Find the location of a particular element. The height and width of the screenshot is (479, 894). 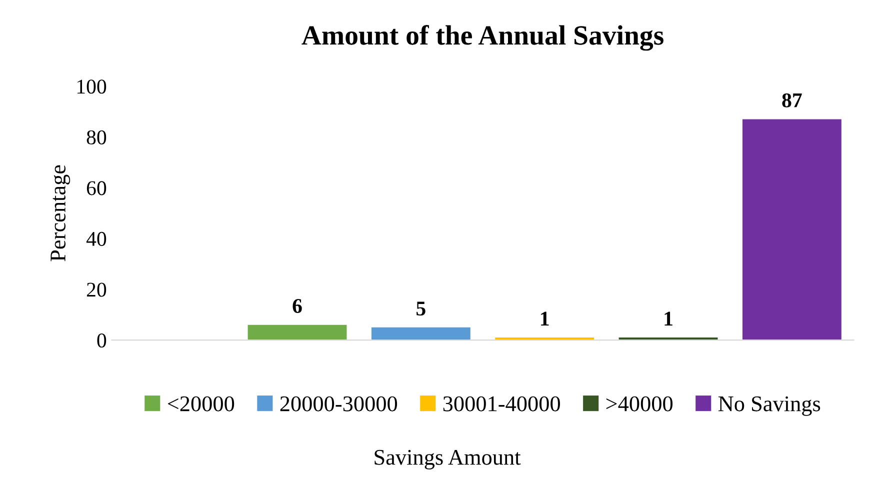

legend-label: >40000 is located at coordinates (639, 404).